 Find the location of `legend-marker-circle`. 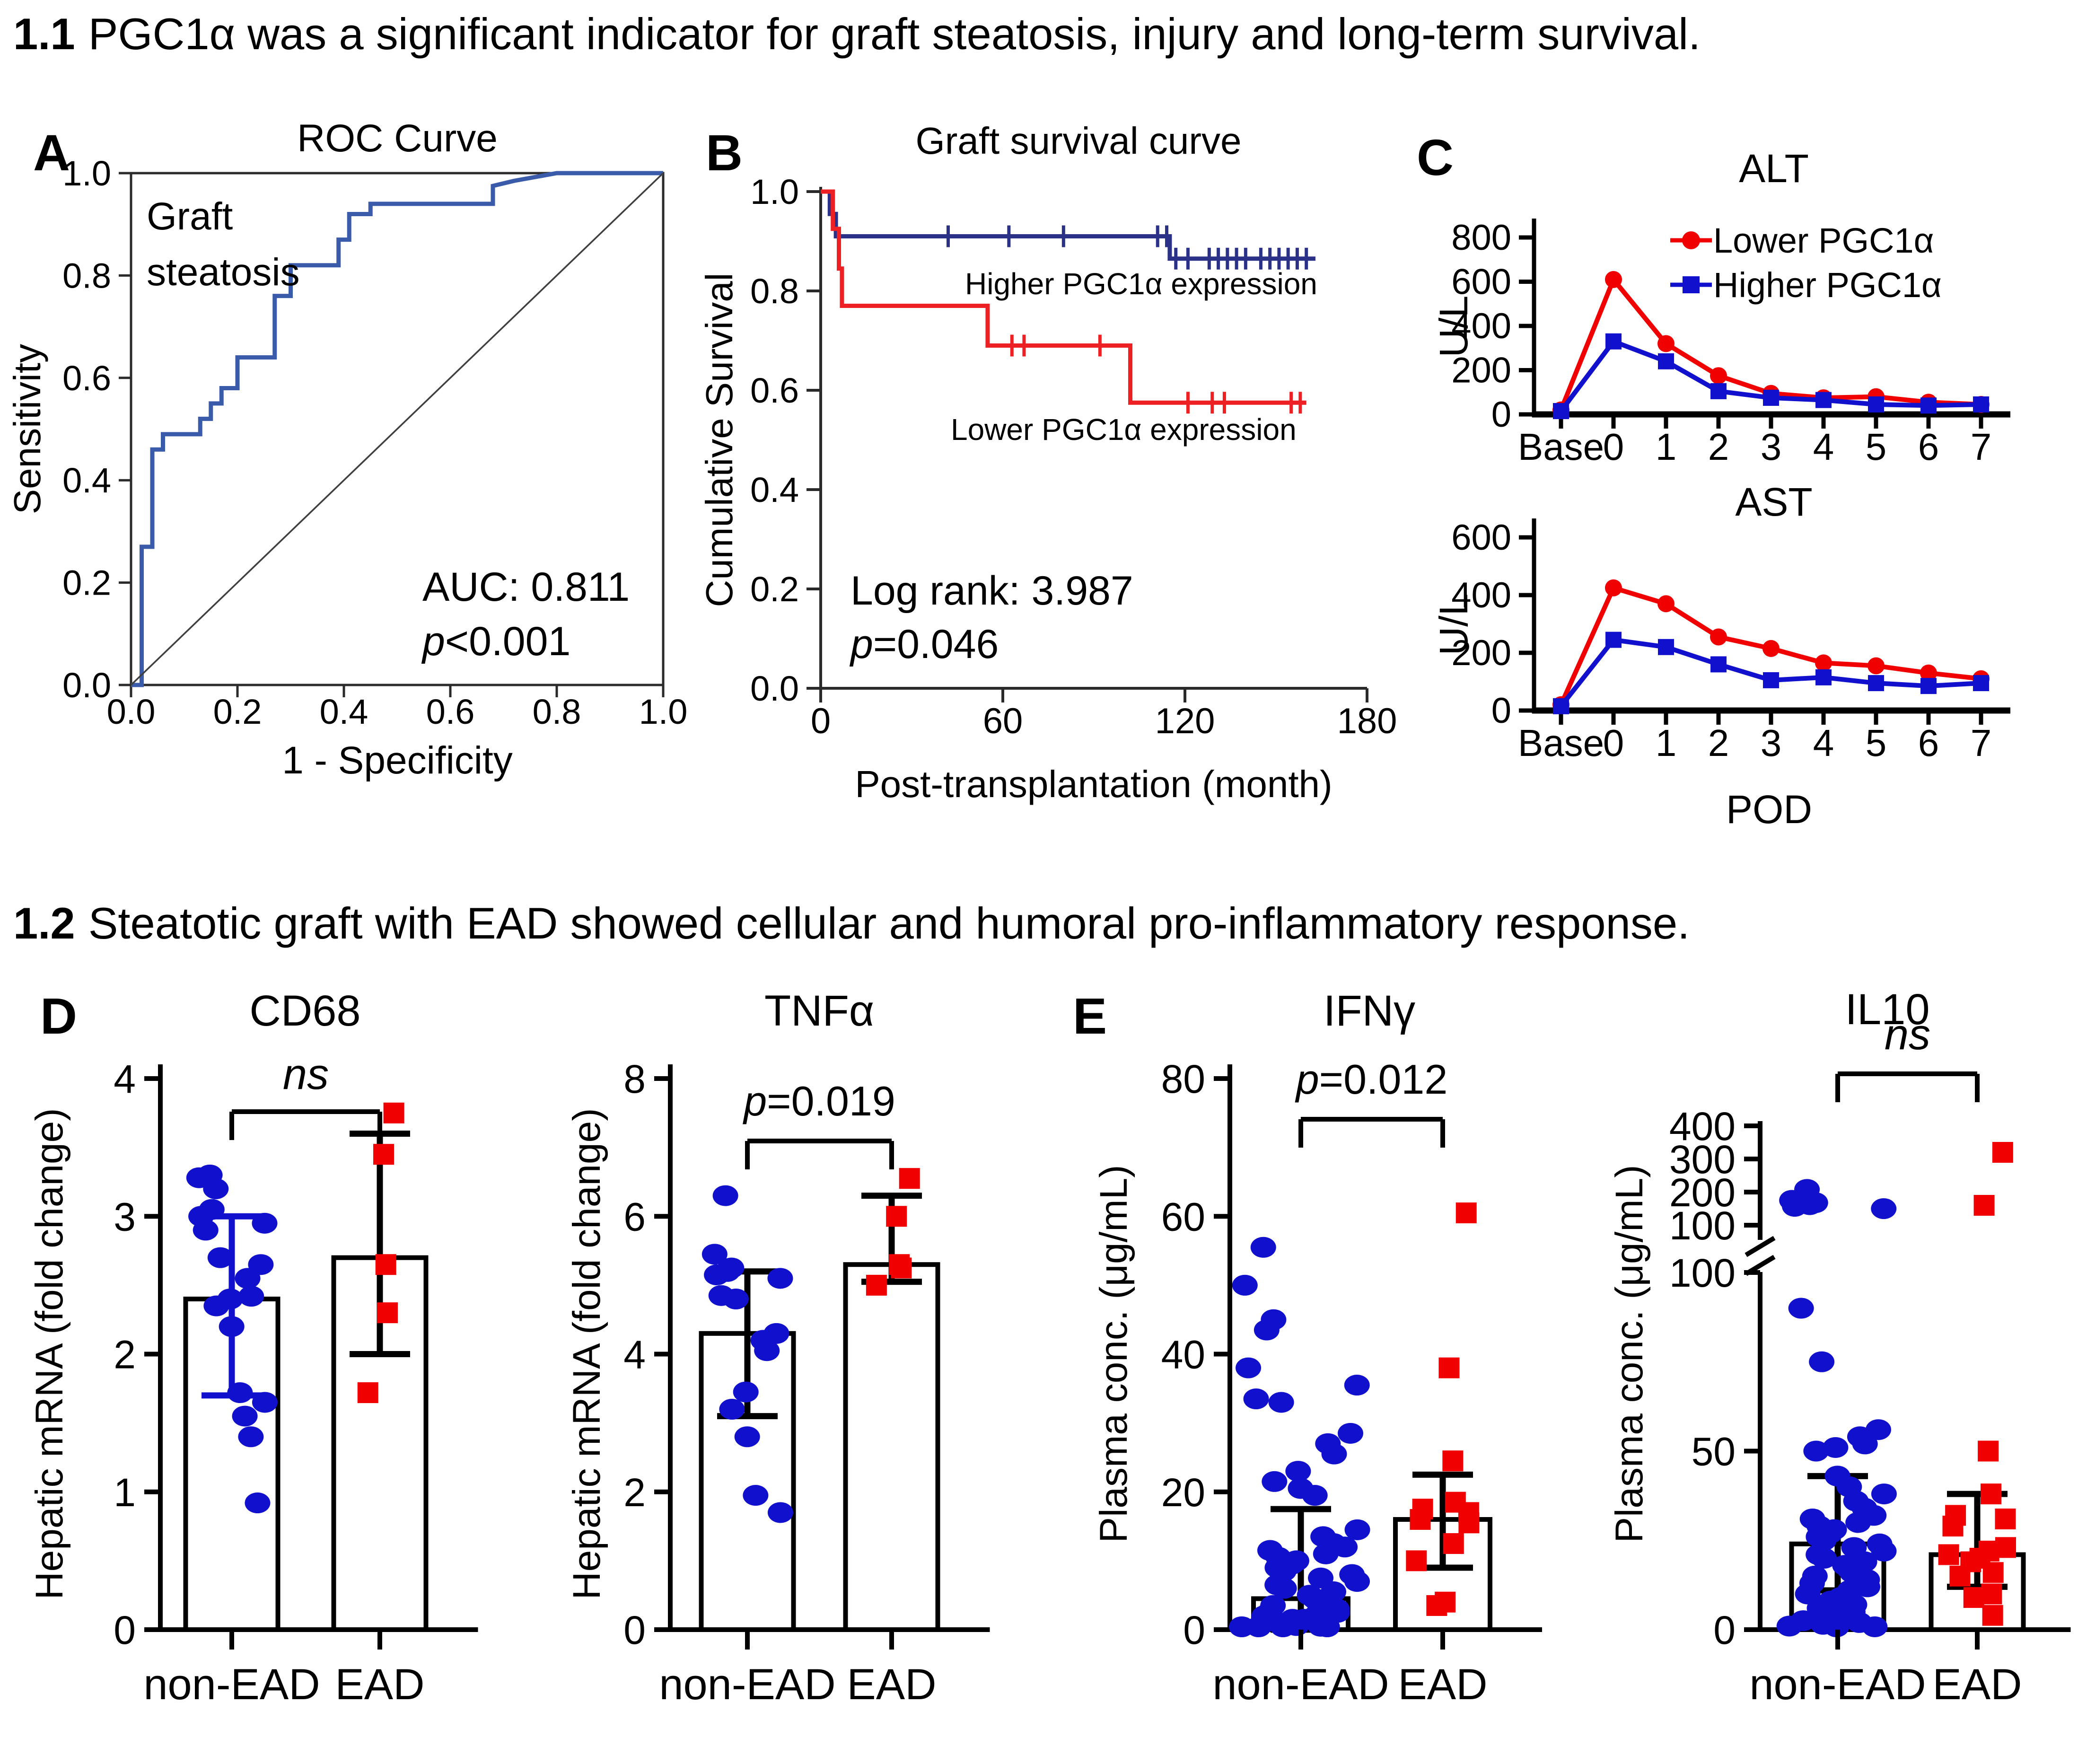

legend-marker-circle is located at coordinates (1691, 240).